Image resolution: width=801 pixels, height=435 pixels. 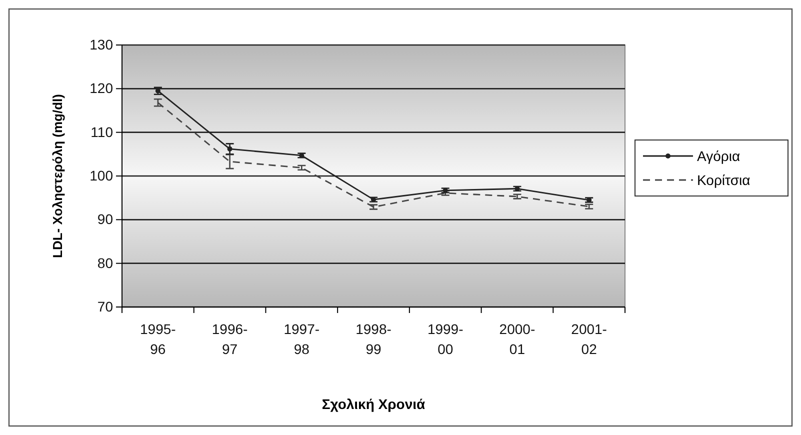 I want to click on y-axis-title: LDL- Χοληστερόλη (mg/dl), so click(x=57, y=176).